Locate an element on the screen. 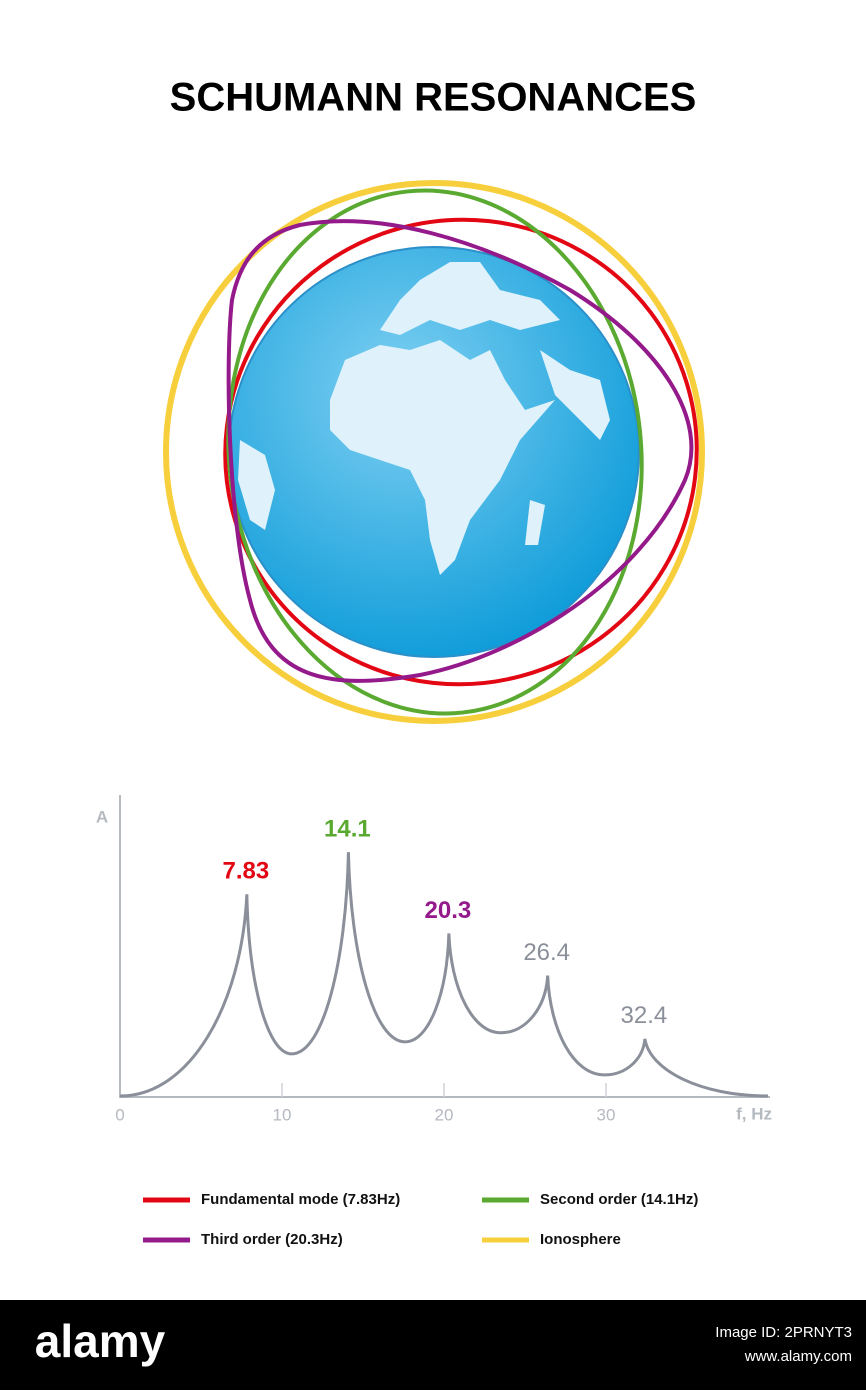  legend-label: Third order (20.3Hz) is located at coordinates (272, 1239).